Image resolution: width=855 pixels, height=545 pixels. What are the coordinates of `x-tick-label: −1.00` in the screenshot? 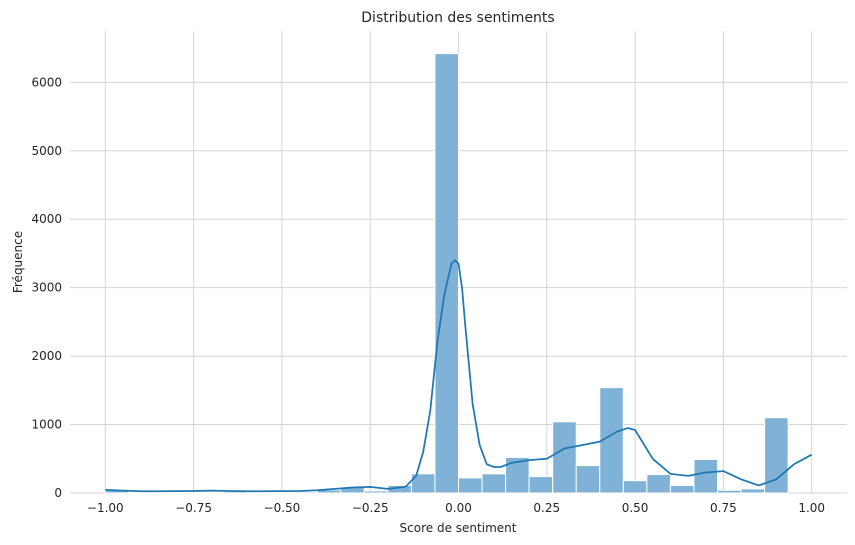 It's located at (105, 508).